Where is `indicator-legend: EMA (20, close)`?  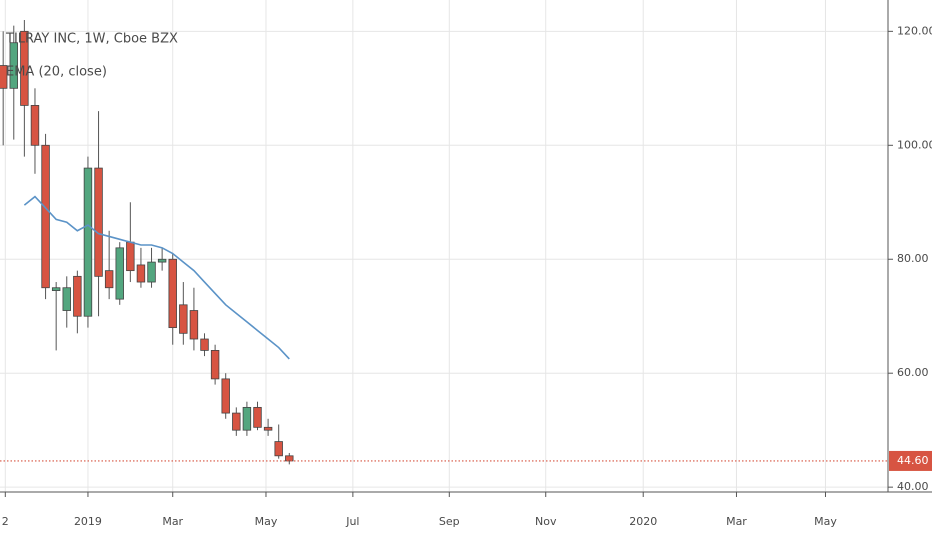
indicator-legend: EMA (20, close) is located at coordinates (56, 72).